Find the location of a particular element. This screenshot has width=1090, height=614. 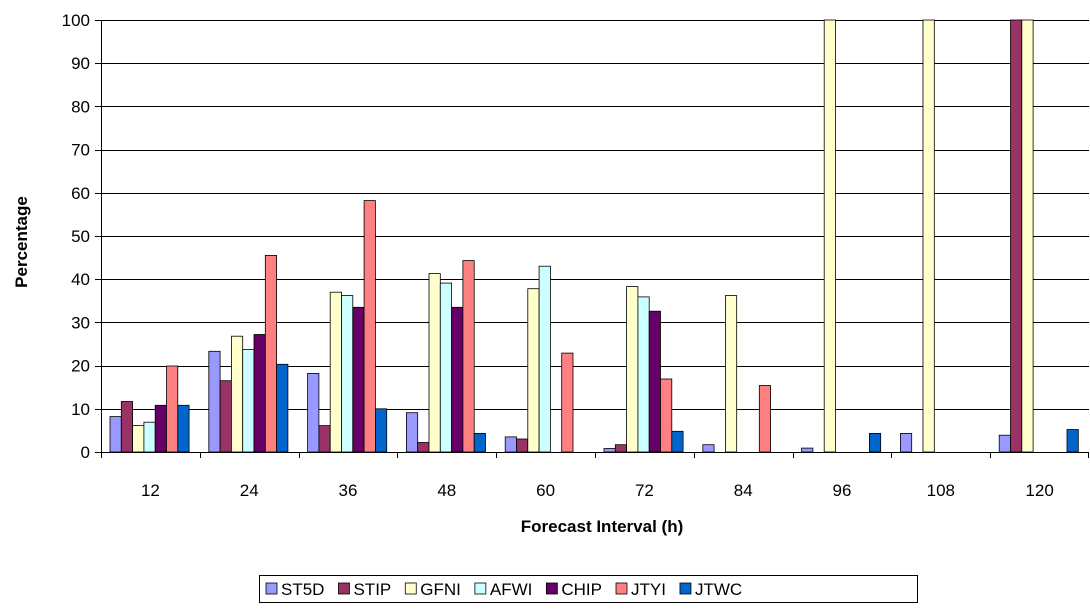

x-tick-label: 12 is located at coordinates (150, 490).